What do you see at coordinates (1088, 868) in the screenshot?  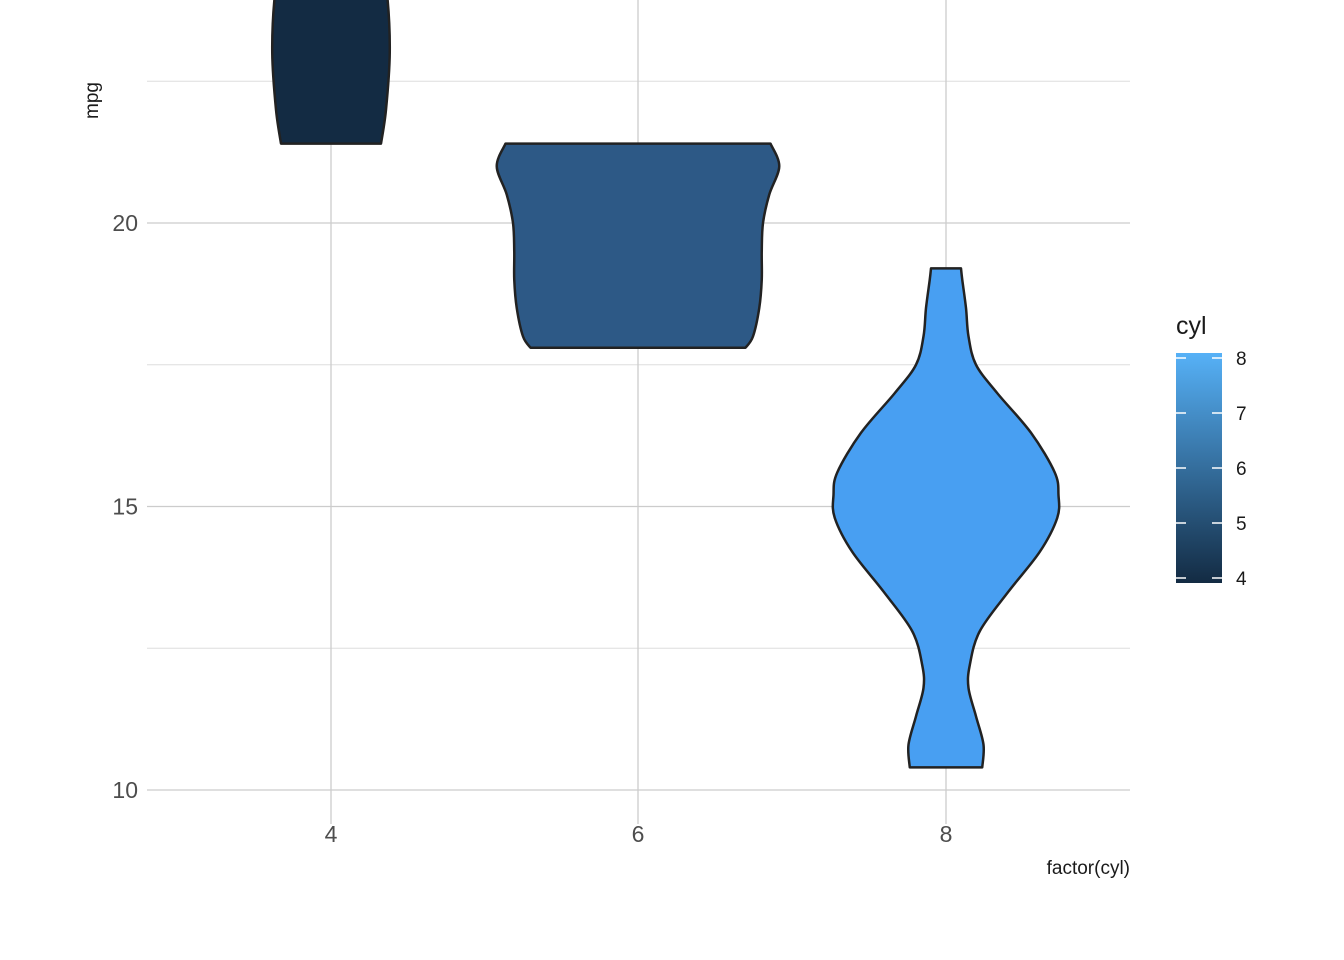 I see `x-axis-title: factor(cyl)` at bounding box center [1088, 868].